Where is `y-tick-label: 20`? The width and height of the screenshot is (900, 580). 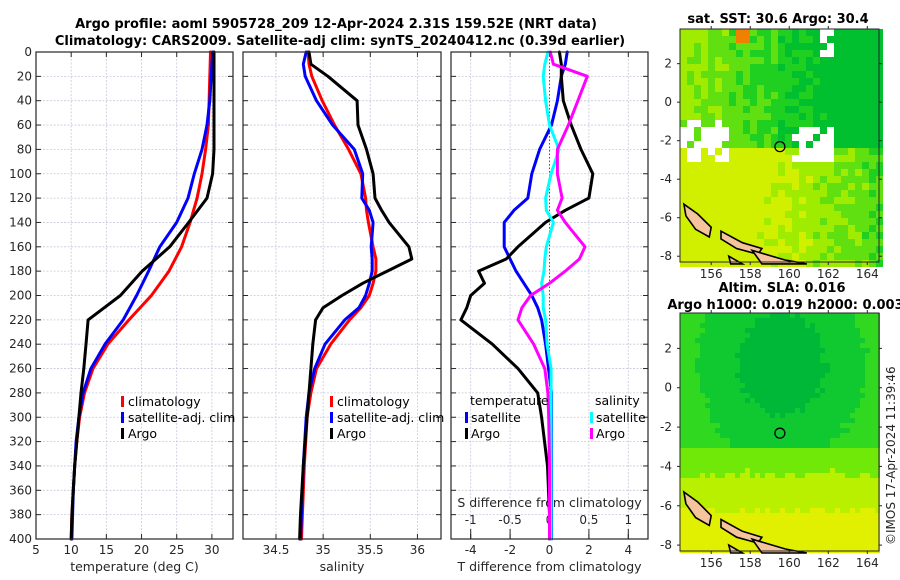
y-tick-label: 20 is located at coordinates (24, 76).